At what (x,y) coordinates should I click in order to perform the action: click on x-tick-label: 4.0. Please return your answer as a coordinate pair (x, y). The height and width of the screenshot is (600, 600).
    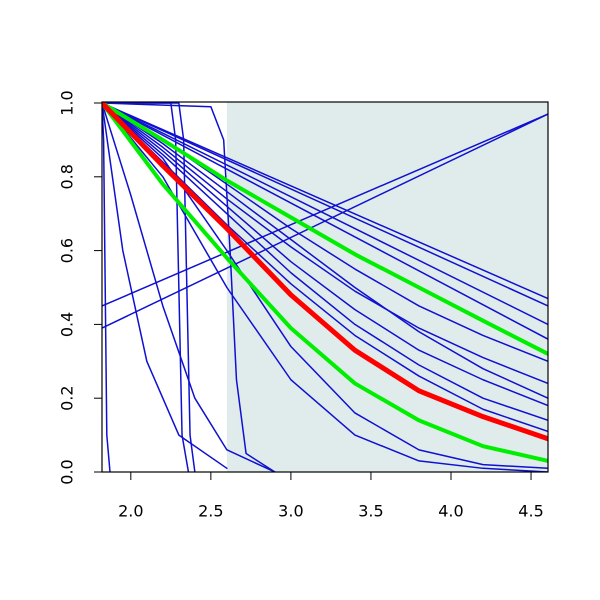
    Looking at the image, I should click on (450, 511).